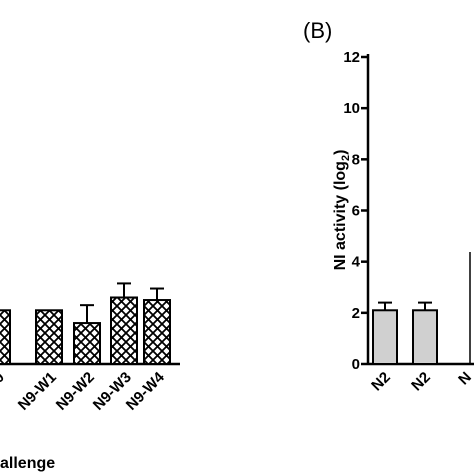  Describe the element at coordinates (157, 332) in the screenshot. I see `panel-a-bar-n9-w4` at that location.